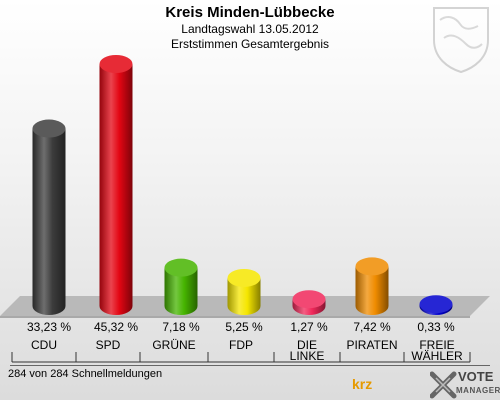 The image size is (500, 400). I want to click on krz-logo: krz, so click(362, 384).